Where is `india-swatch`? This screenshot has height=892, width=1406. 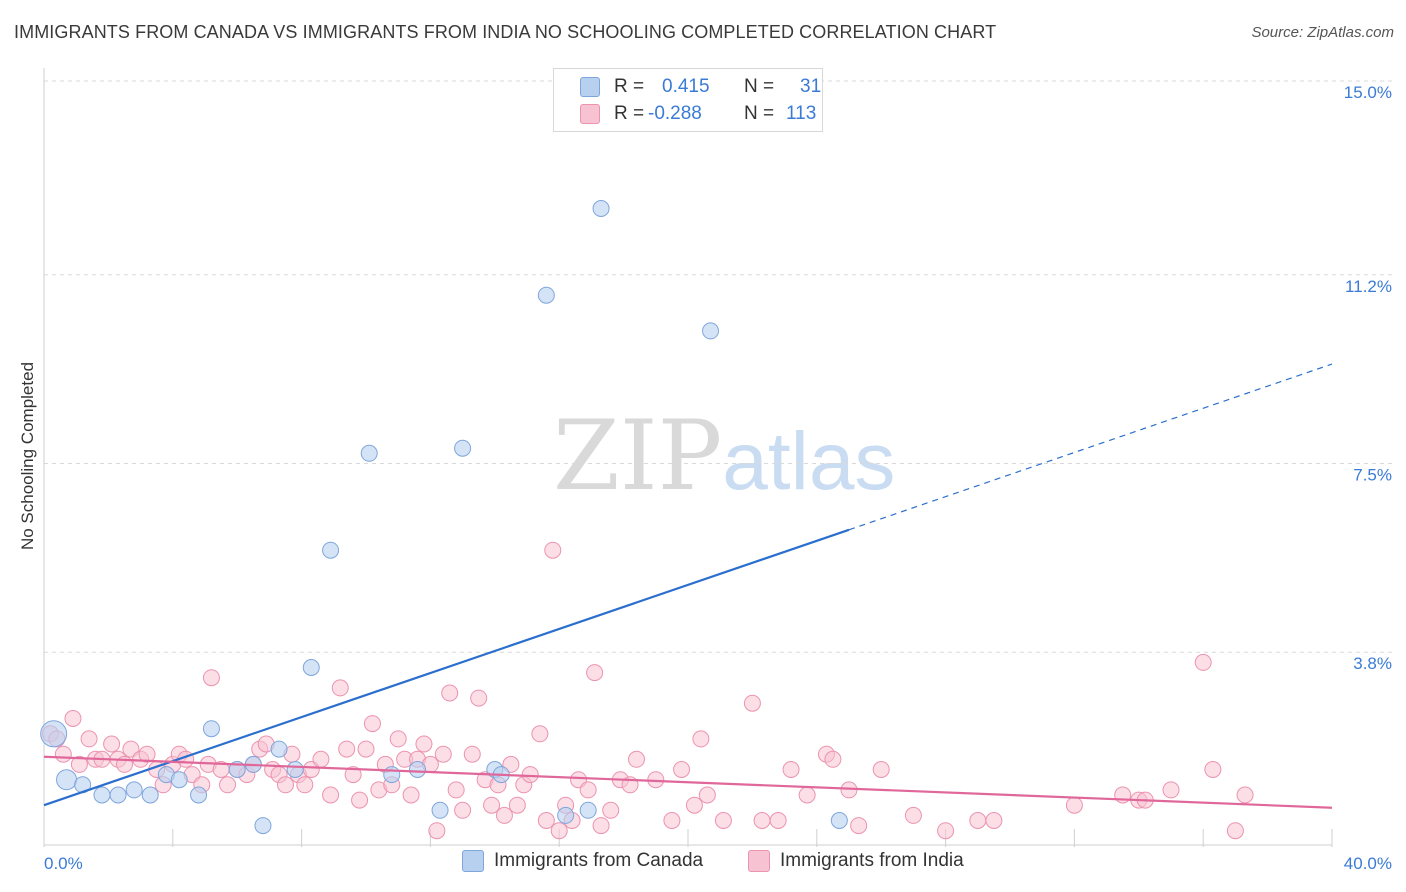
india-swatch is located at coordinates (759, 861).